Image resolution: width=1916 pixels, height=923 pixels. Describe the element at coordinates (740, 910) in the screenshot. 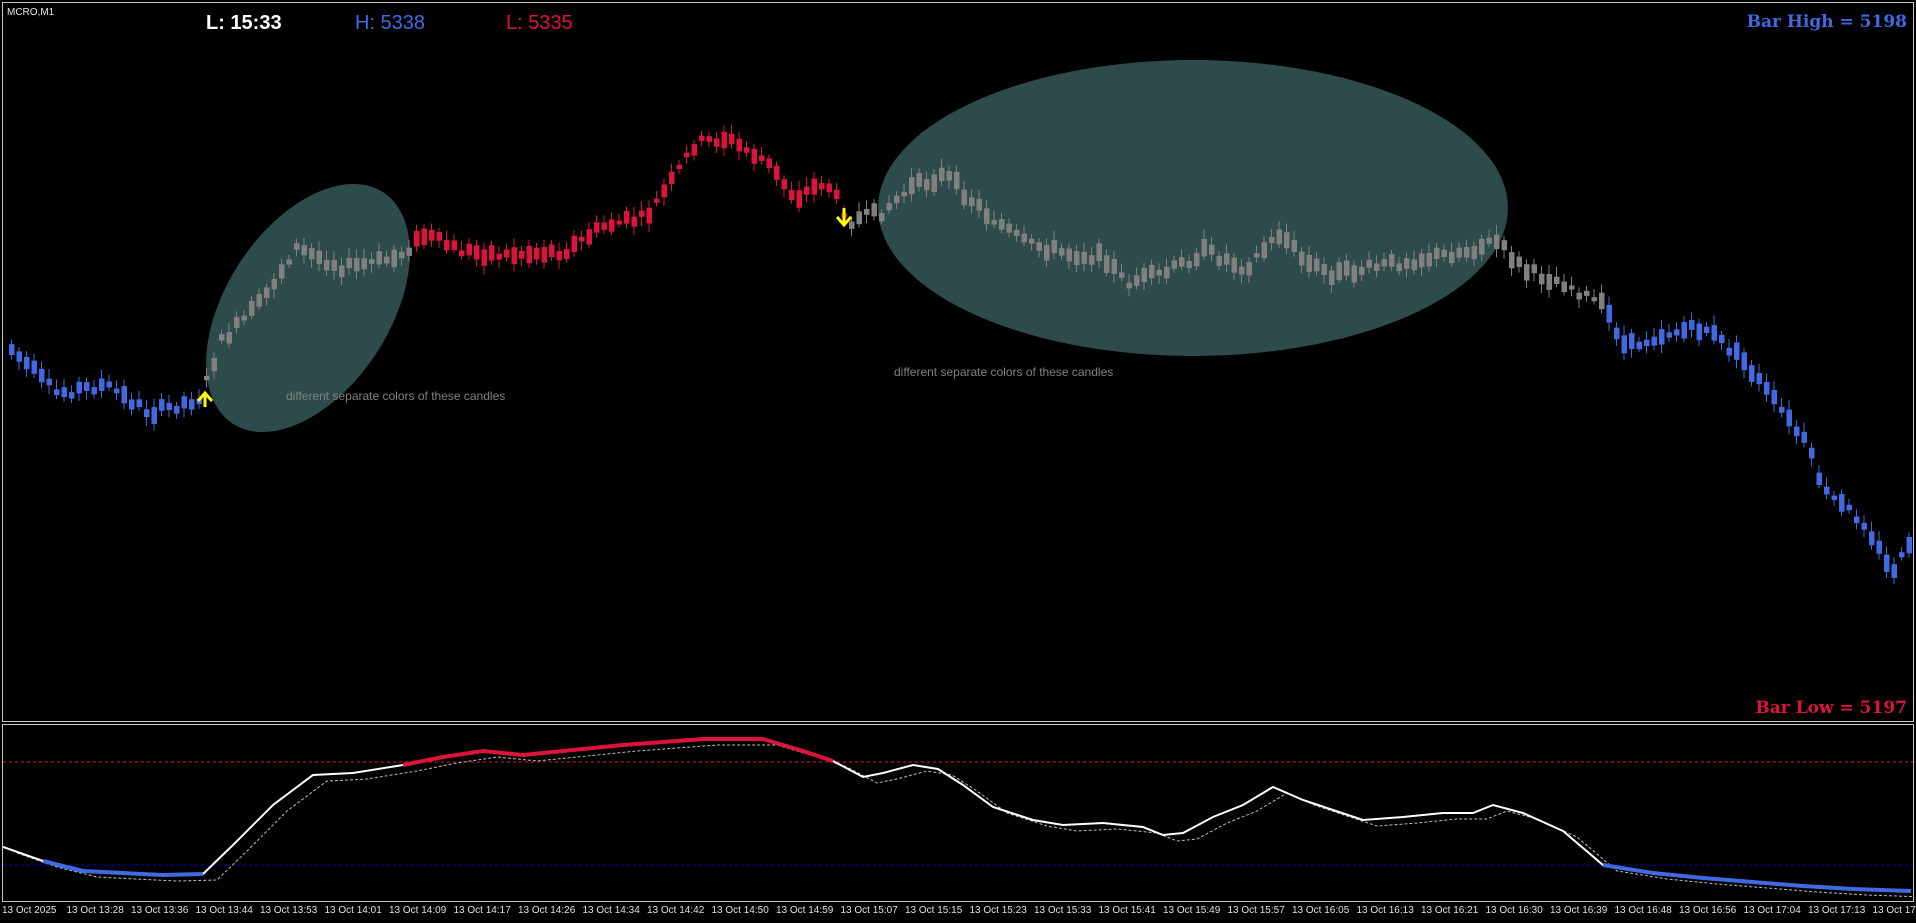

I see `time-axis-tick: 13 Oct 14:50` at that location.